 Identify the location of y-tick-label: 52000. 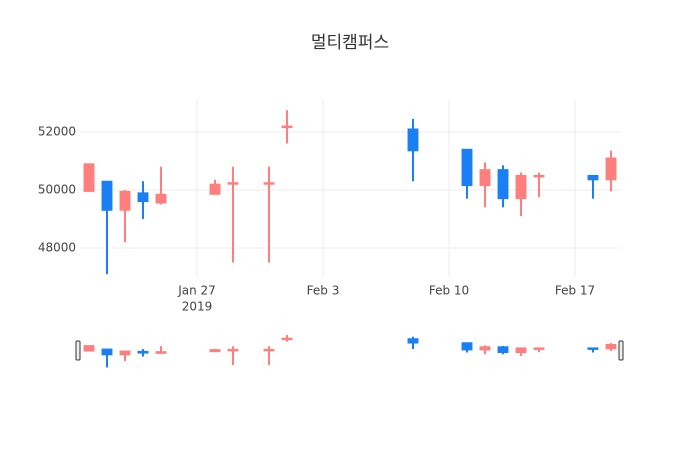
(57, 131).